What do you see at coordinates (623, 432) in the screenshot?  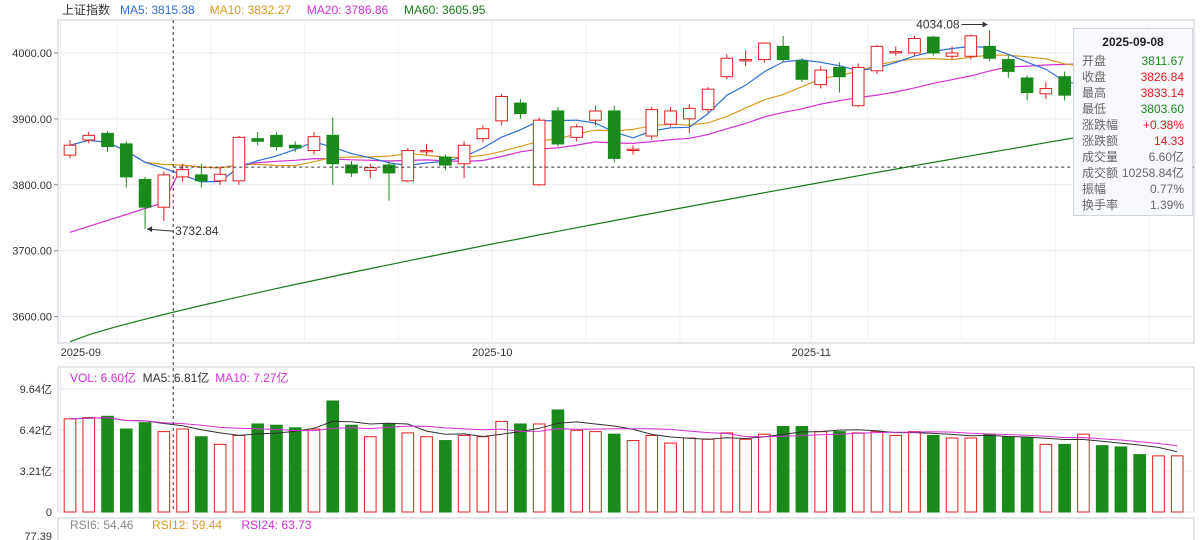 I see `volume-ma10-line` at bounding box center [623, 432].